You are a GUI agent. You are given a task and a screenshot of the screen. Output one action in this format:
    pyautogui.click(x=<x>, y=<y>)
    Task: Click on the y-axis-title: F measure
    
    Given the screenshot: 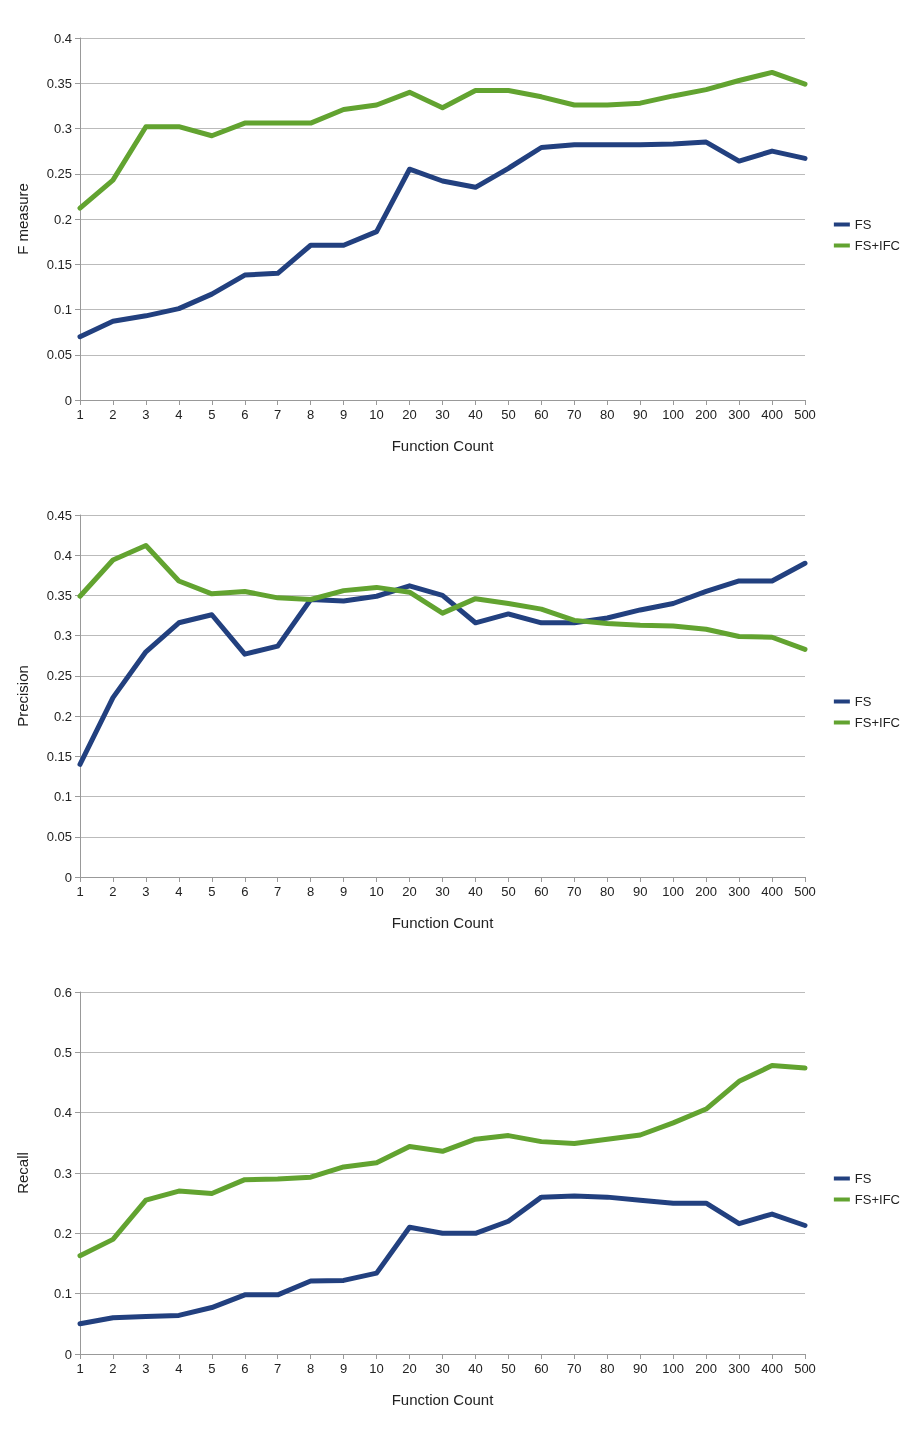 What is the action you would take?
    pyautogui.click(x=22, y=219)
    